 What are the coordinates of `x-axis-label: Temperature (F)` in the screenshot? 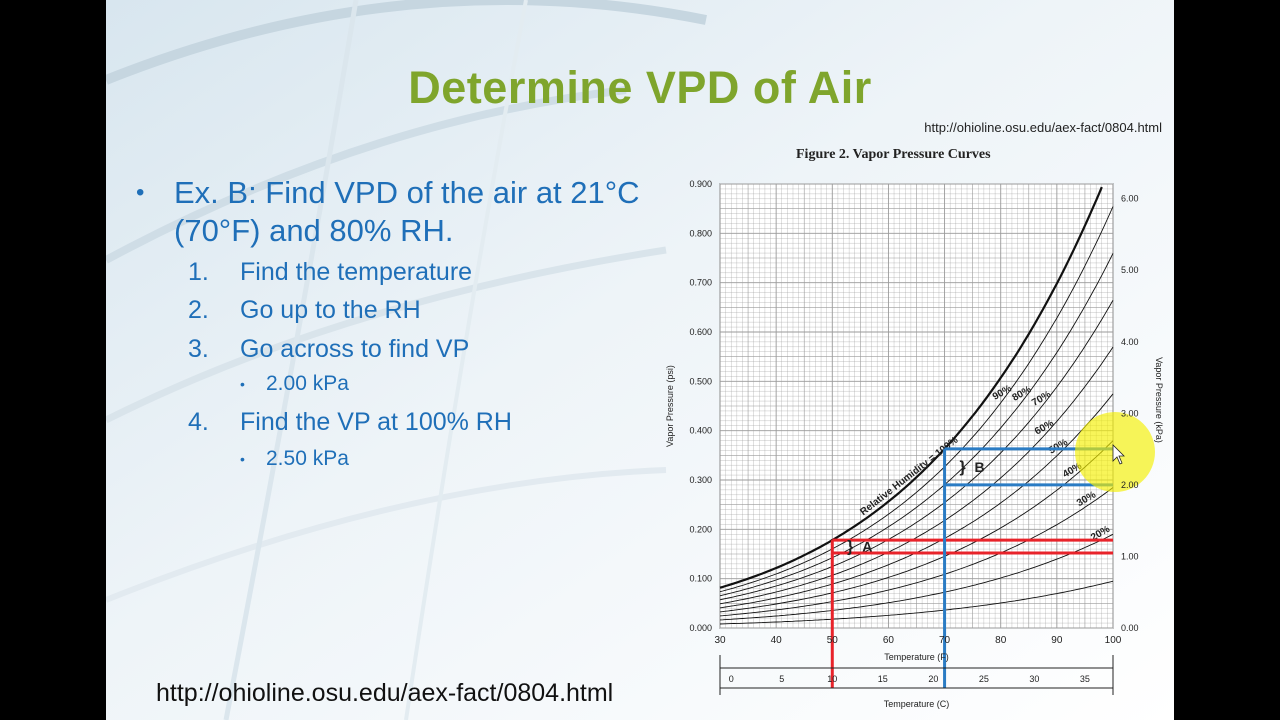 It's located at (916, 657).